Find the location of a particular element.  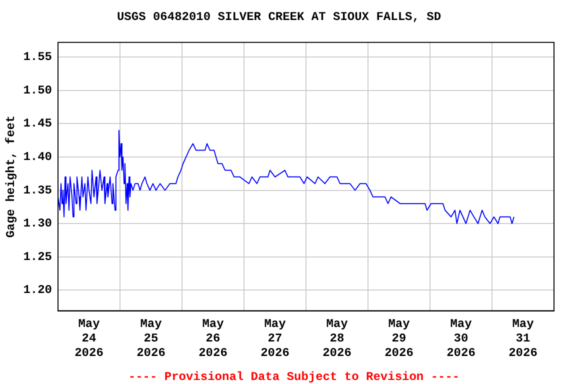

y-tick-label: 1.25 is located at coordinates (37, 257).